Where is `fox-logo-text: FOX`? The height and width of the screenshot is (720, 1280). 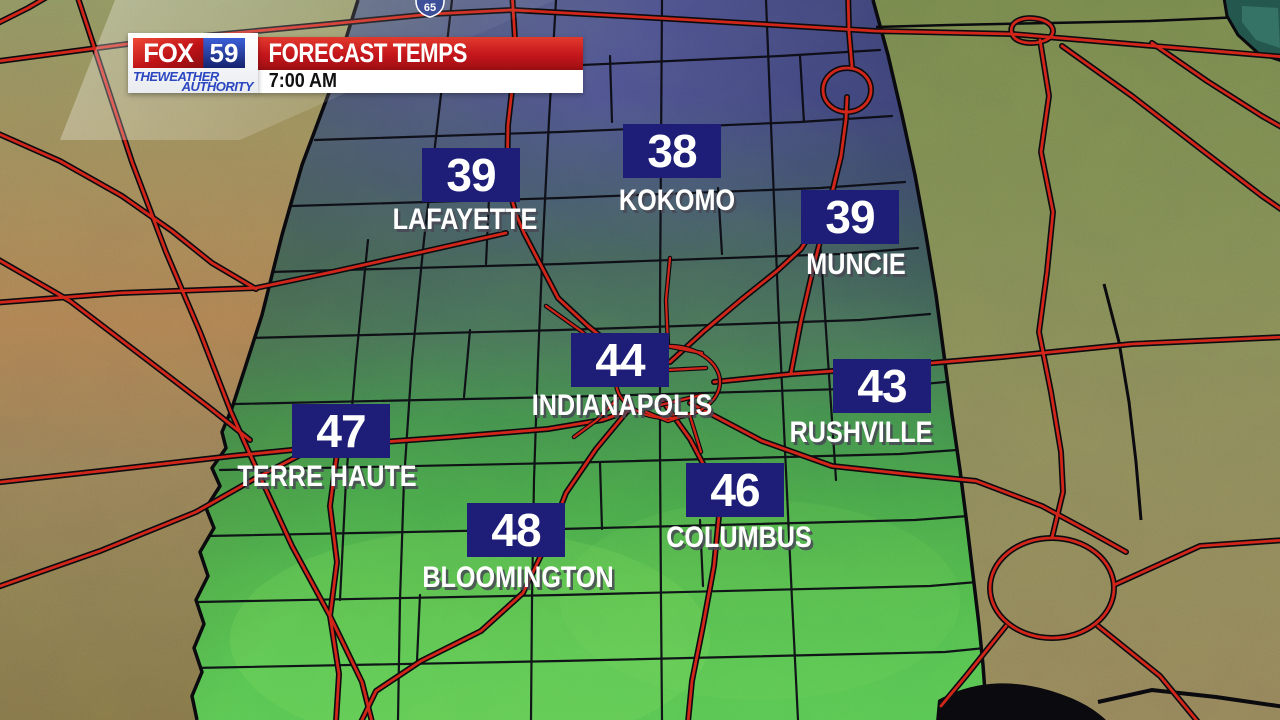 fox-logo-text: FOX is located at coordinates (168, 53).